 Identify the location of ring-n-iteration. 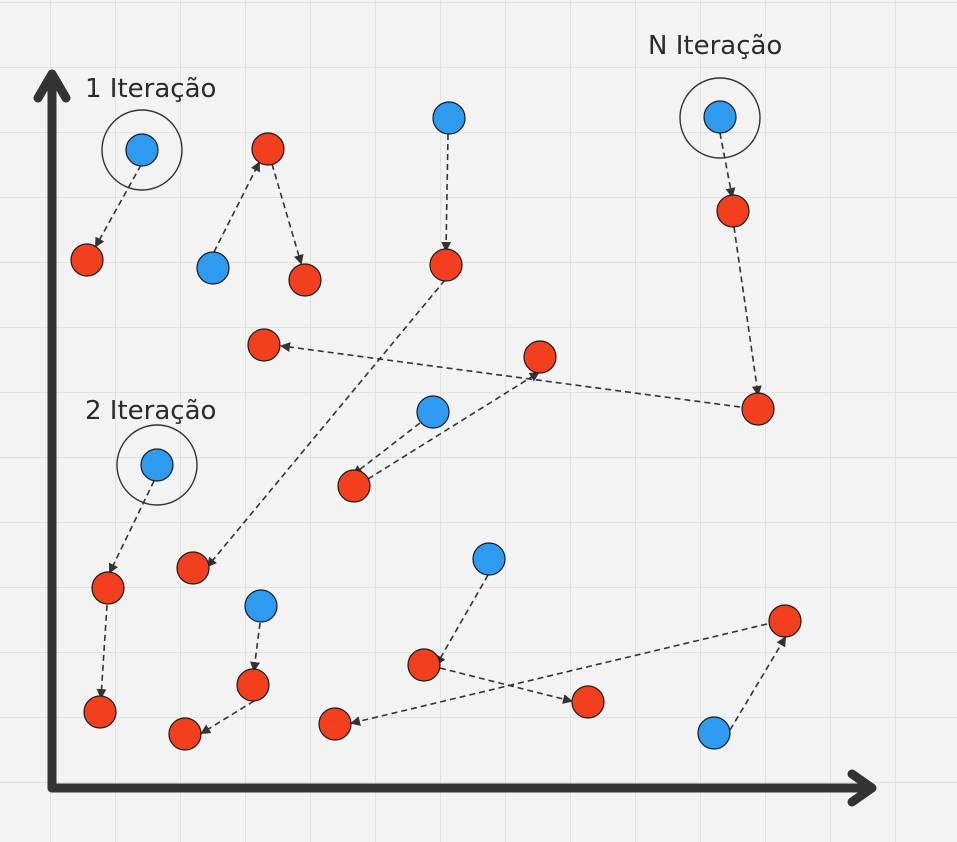
(720, 118).